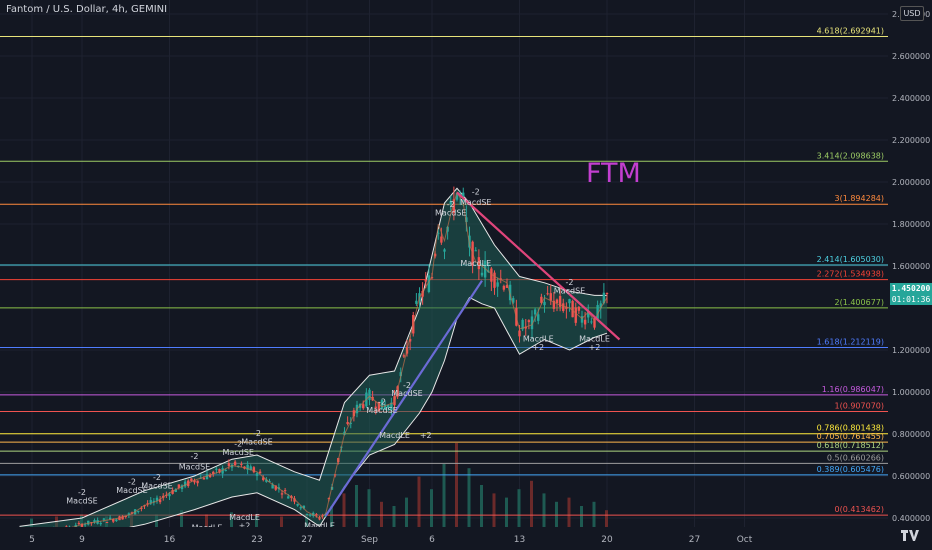  Describe the element at coordinates (87, 9) in the screenshot. I see `chart-title: Fantom / U.S. Dollar, 4h, GEMINI` at that location.